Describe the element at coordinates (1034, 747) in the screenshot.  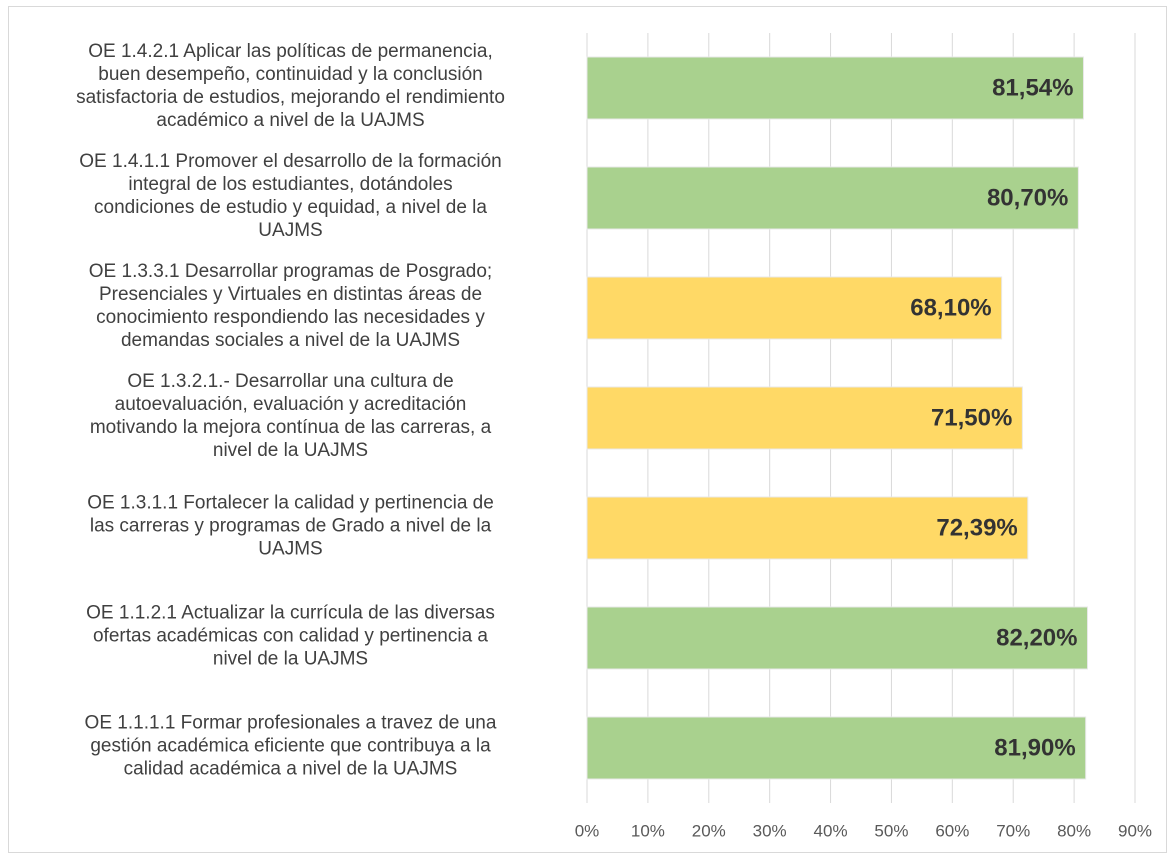
I see `value-label: 81,90%` at that location.